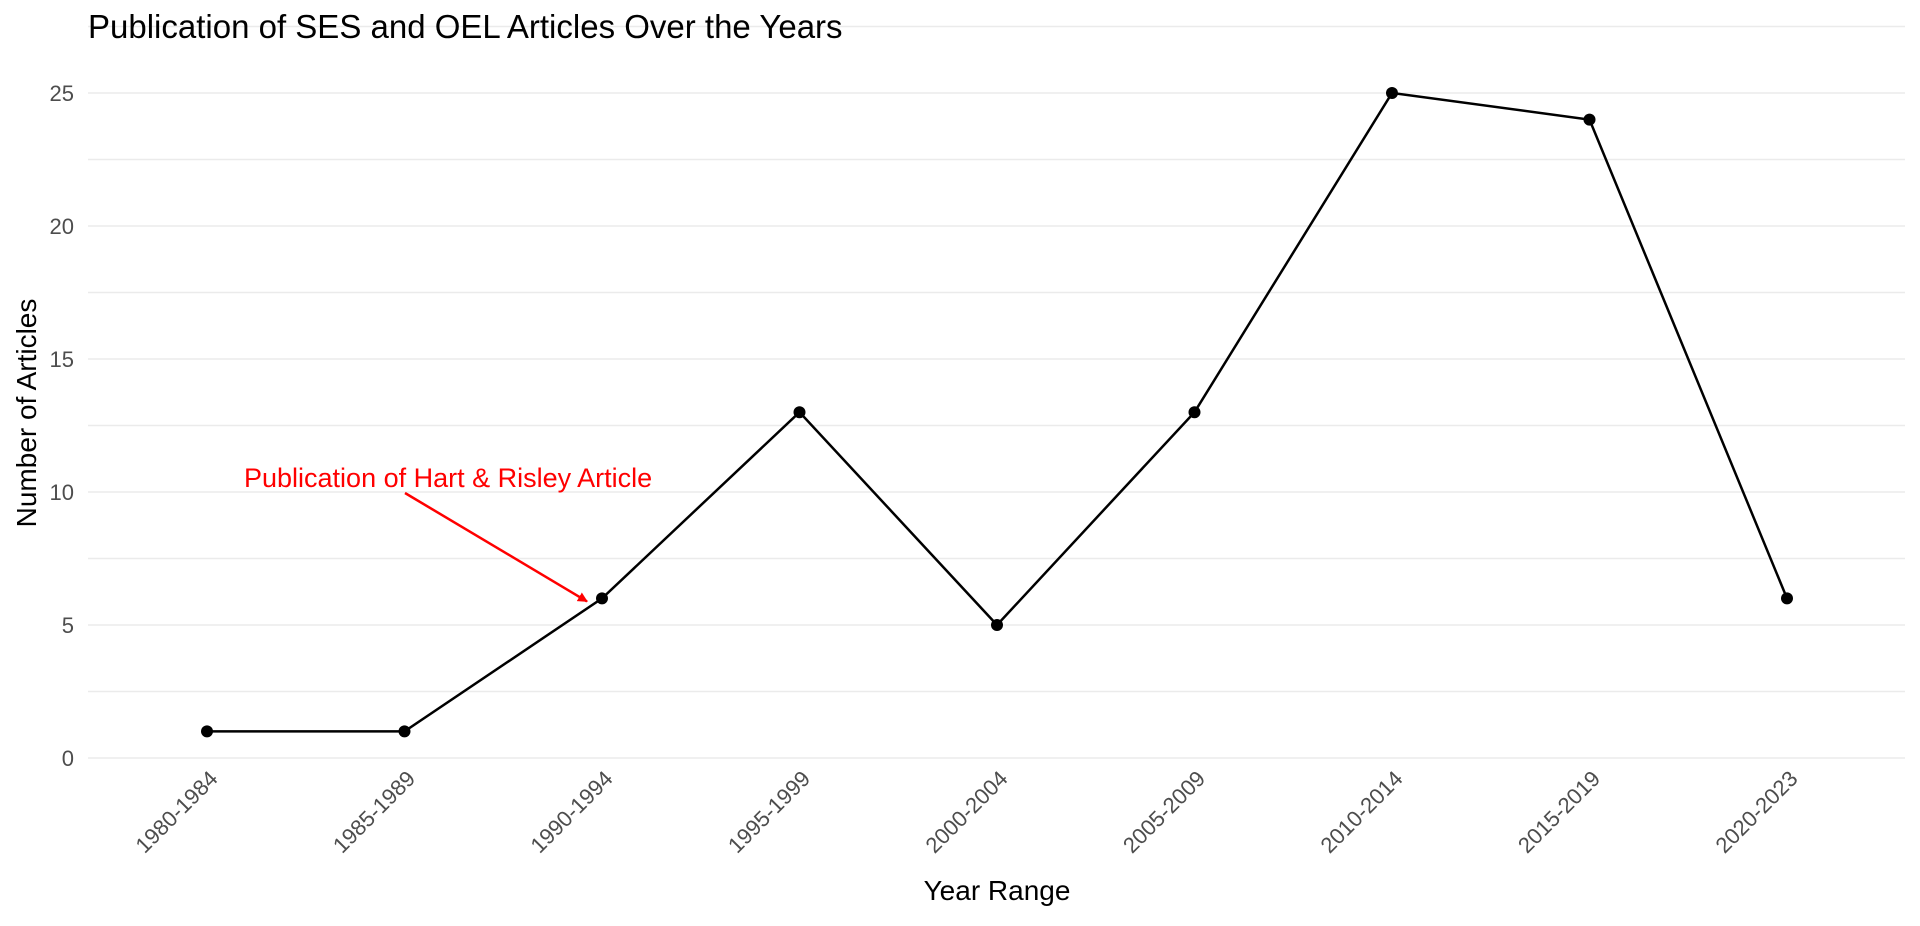  I want to click on x-tick-label: 1995-1999, so click(769, 812).